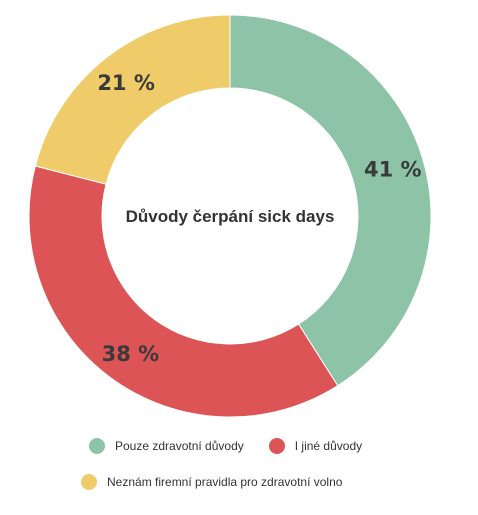 The width and height of the screenshot is (478, 515). What do you see at coordinates (276, 446) in the screenshot?
I see `legend-marker-red` at bounding box center [276, 446].